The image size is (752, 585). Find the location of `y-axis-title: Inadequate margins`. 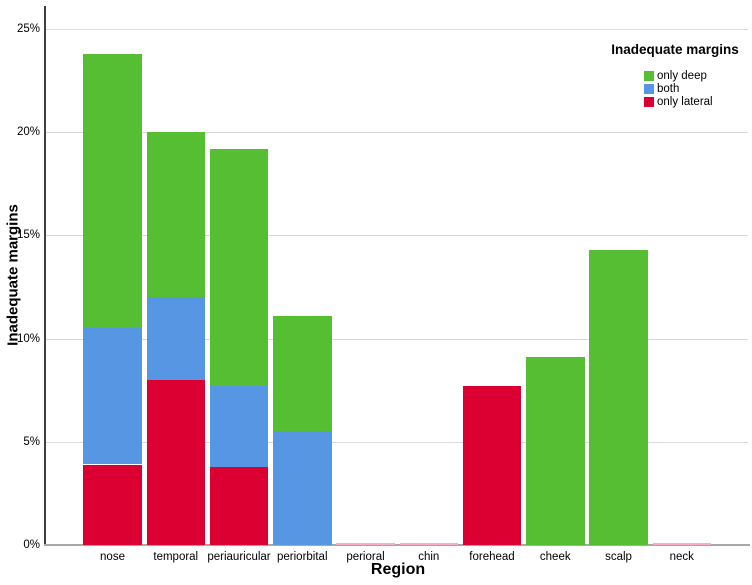

y-axis-title: Inadequate margins is located at coordinates (13, 275).